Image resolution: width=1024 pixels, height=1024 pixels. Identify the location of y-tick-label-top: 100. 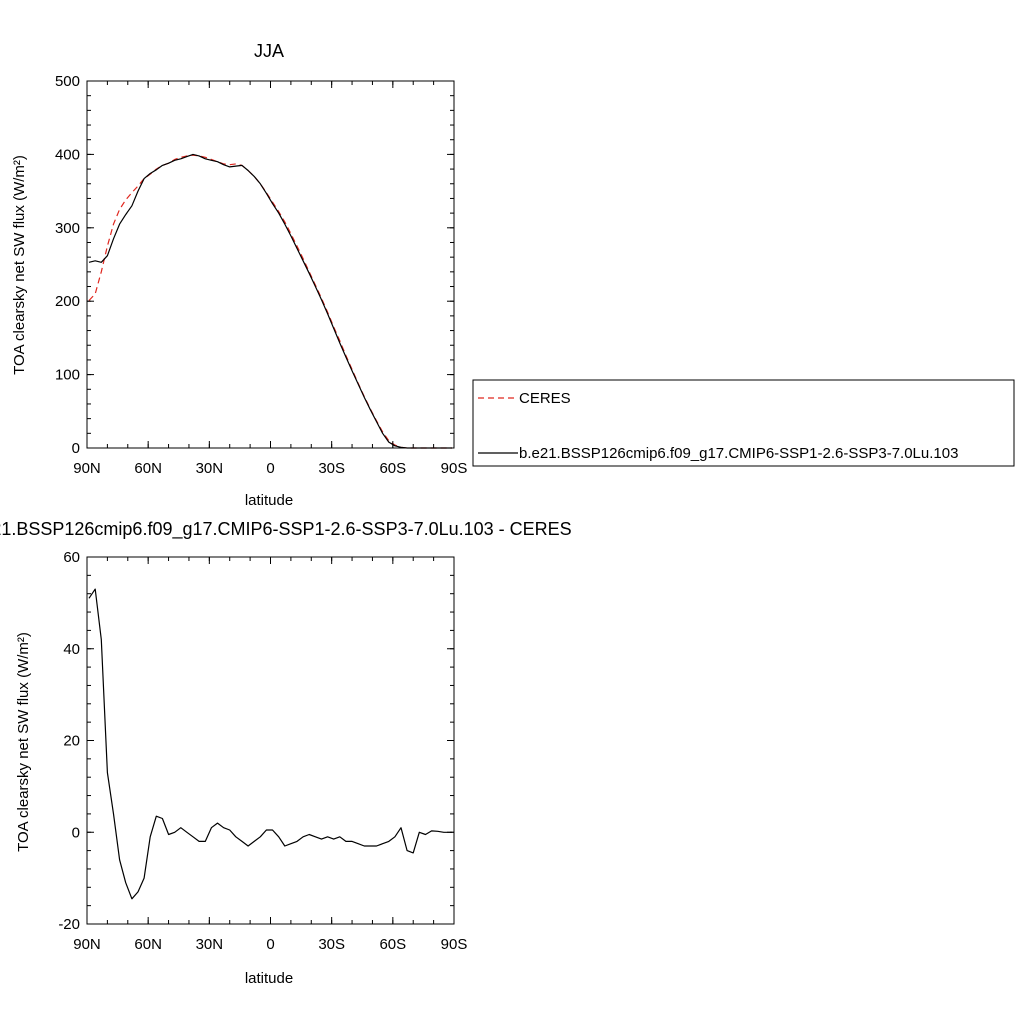
(67, 375).